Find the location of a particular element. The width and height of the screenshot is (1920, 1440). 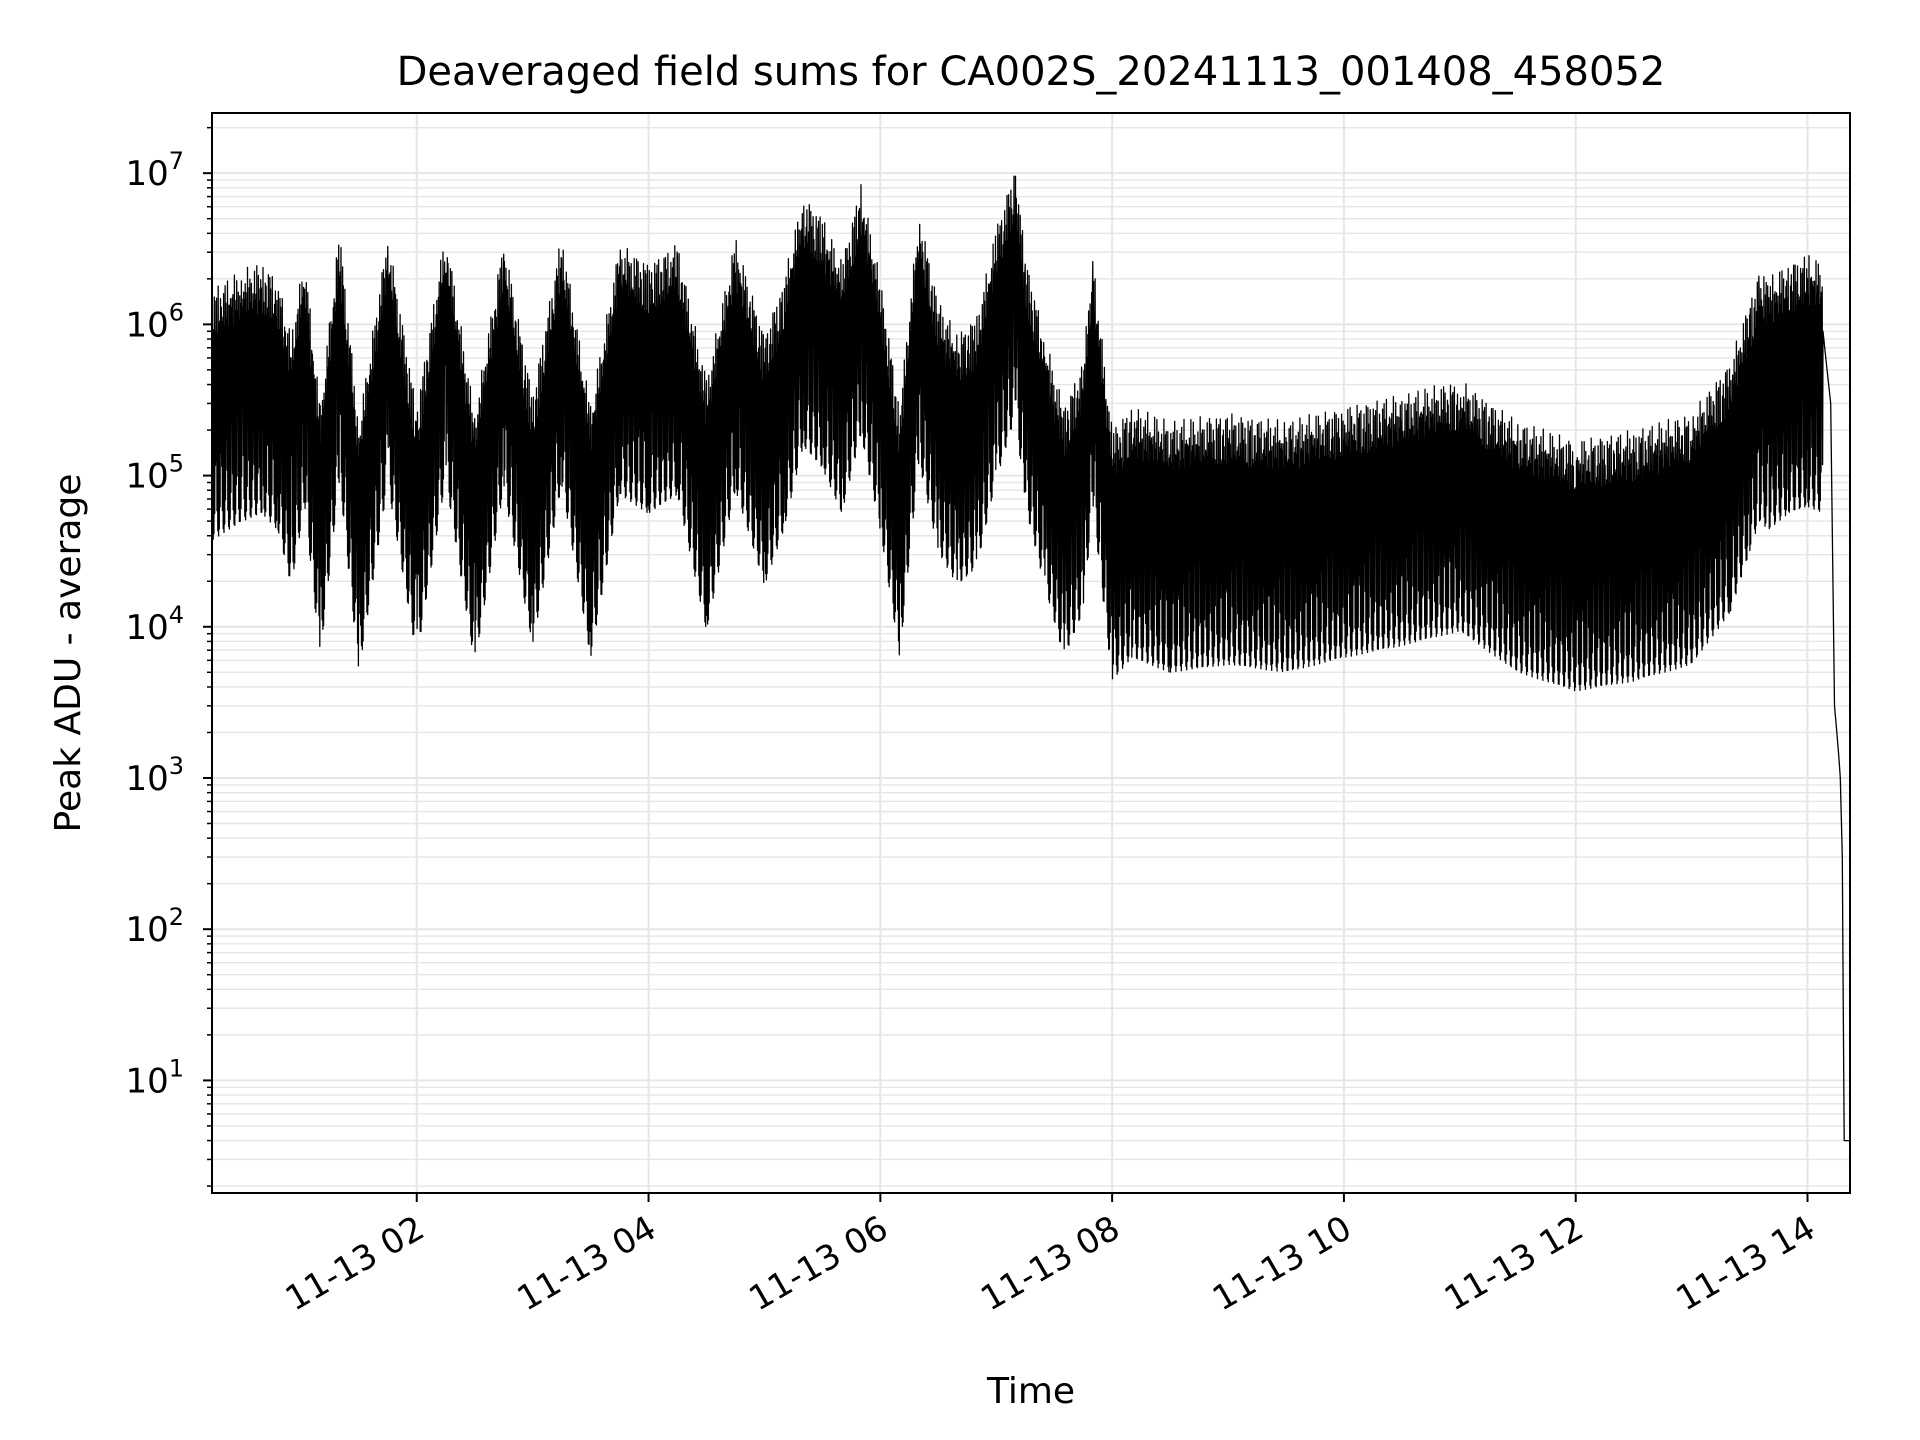

y-tick-labels: 10¹ 10² 10³ 10⁴ 10⁵ 10⁶ 10⁷ is located at coordinates (154, 624).